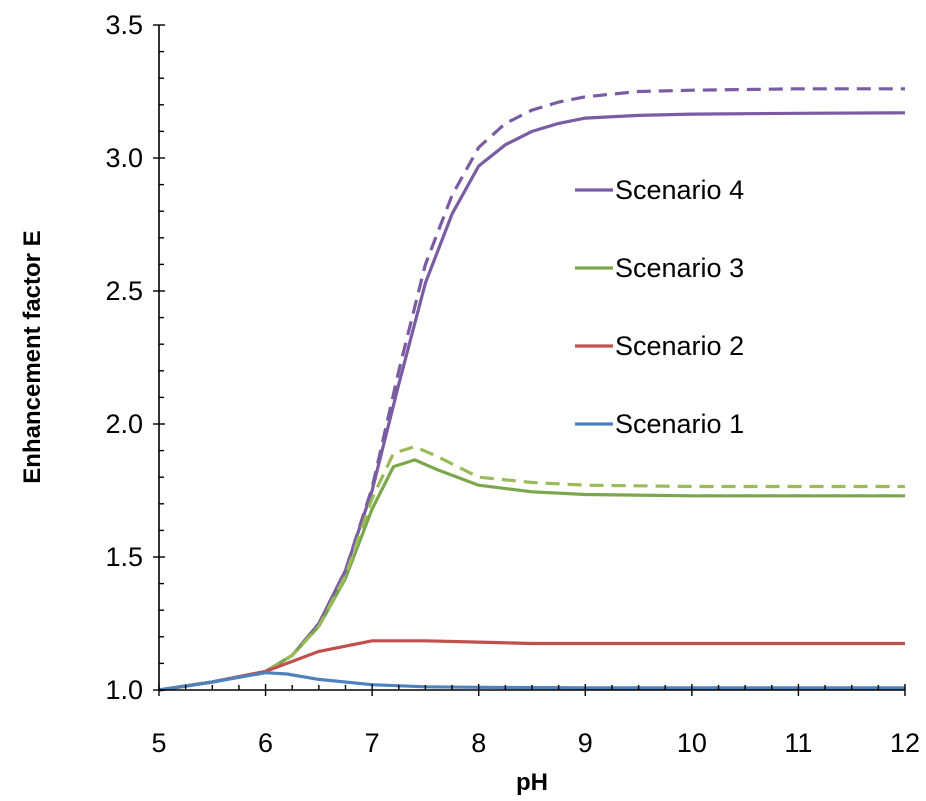 This screenshot has height=801, width=926. I want to click on legend: Scenario 4 Scenario 3 Scenario 2 Scenario 1, so click(659, 307).